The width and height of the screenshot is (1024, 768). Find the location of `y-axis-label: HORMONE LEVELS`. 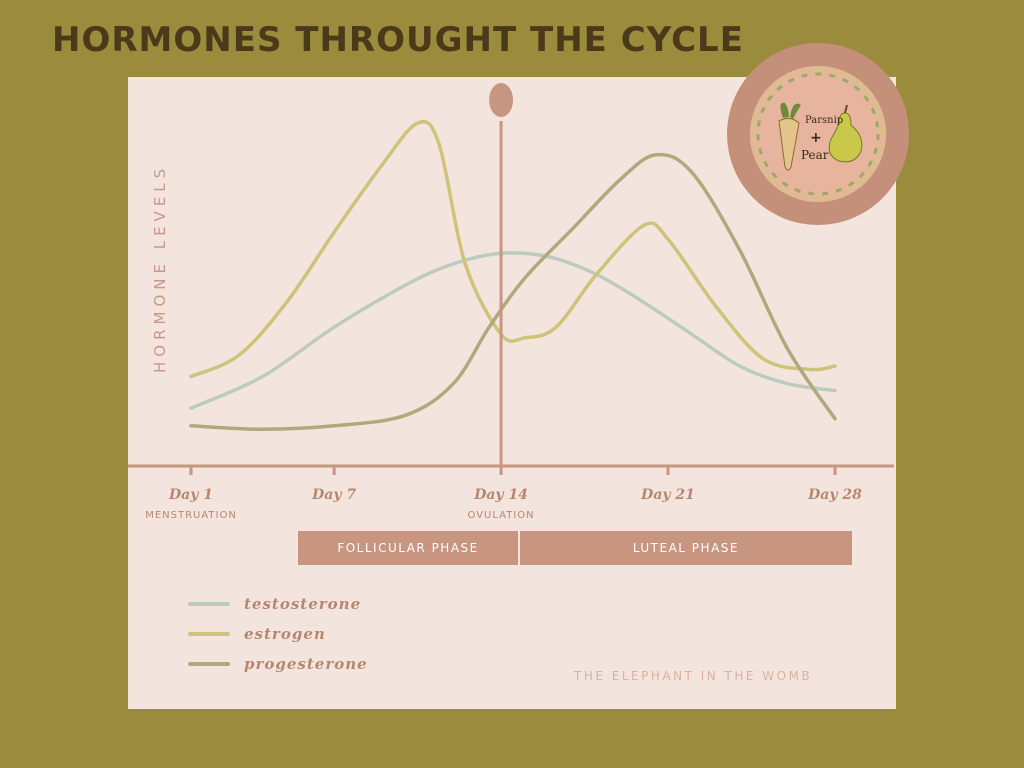

y-axis-label: HORMONE LEVELS is located at coordinates (160, 268).